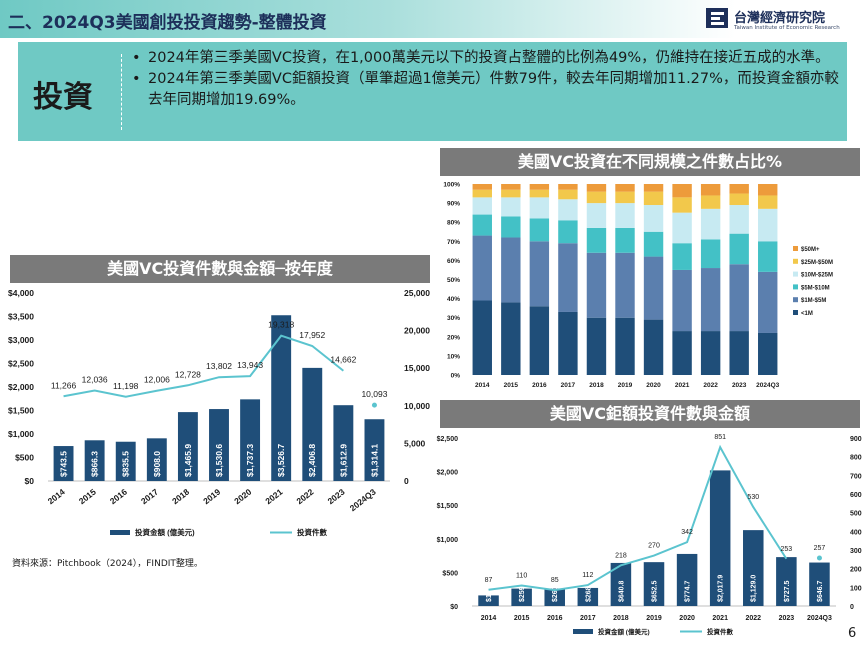 The height and width of the screenshot is (649, 865). I want to click on x-tick-label: 2017, so click(149, 497).